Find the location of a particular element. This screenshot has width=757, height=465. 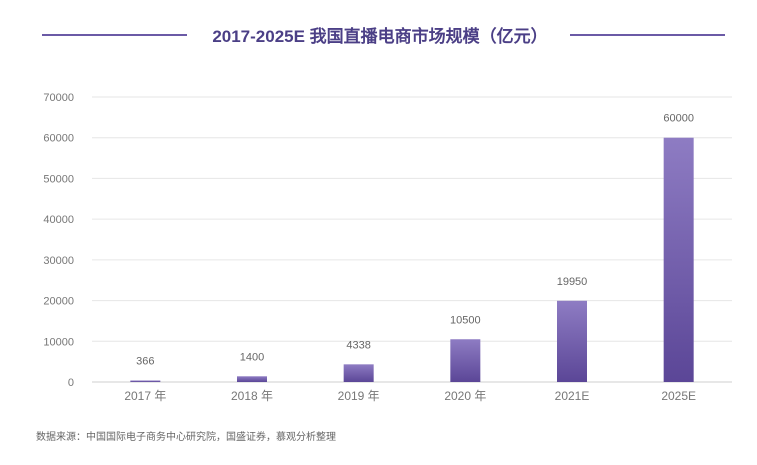

y-tick-label: 60000 is located at coordinates (58, 139).